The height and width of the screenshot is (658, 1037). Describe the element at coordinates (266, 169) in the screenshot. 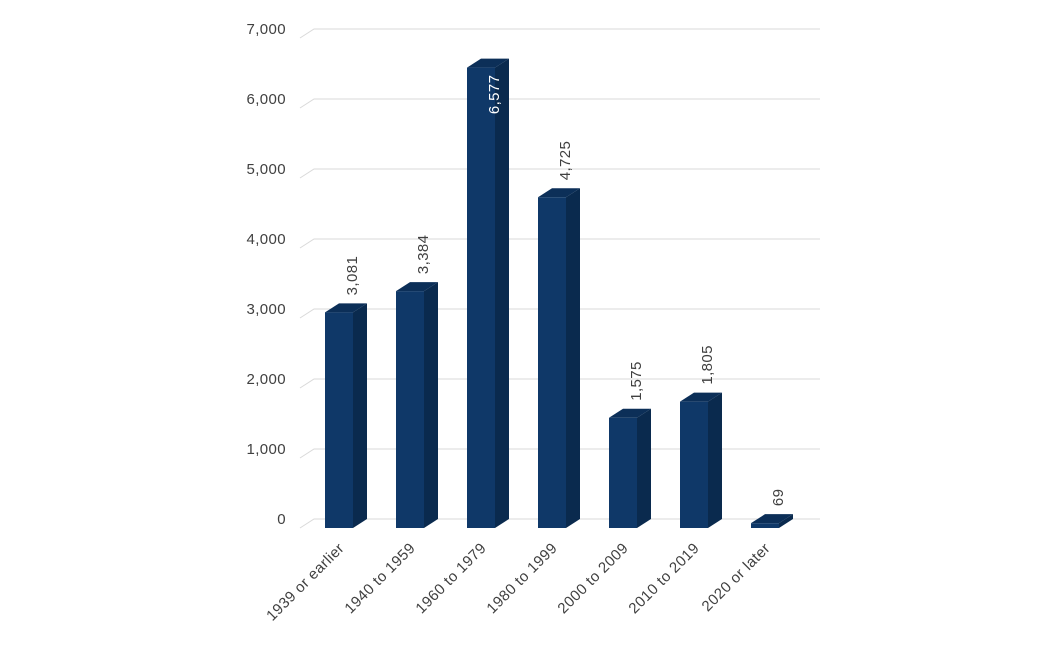

I see `y-tick-label: 5,000` at that location.